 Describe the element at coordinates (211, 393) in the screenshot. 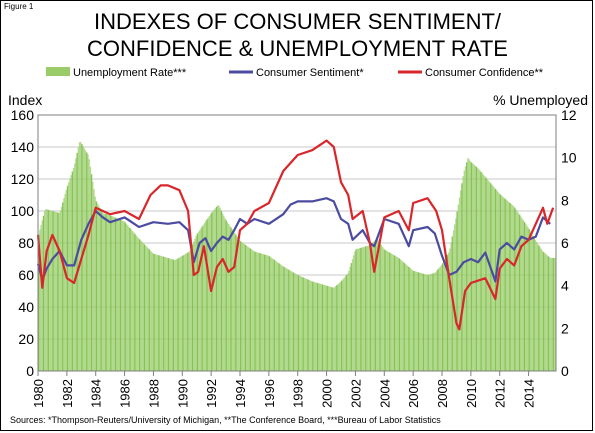

I see `x-tick-label: 1992` at that location.